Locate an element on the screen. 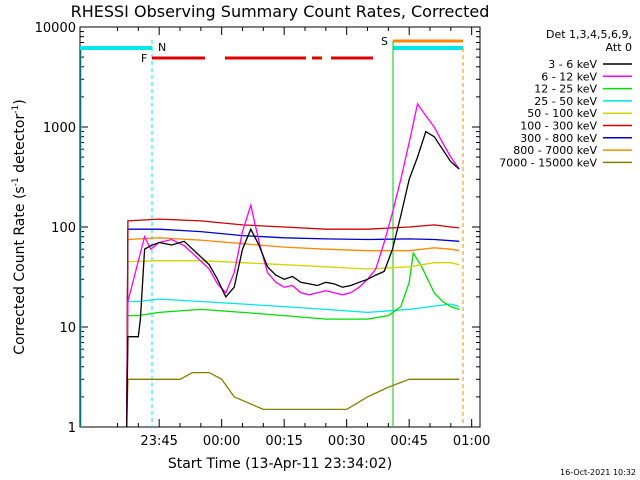 The width and height of the screenshot is (640, 480). legend-entry-label: 7000 - 15000 keV is located at coordinates (548, 162).